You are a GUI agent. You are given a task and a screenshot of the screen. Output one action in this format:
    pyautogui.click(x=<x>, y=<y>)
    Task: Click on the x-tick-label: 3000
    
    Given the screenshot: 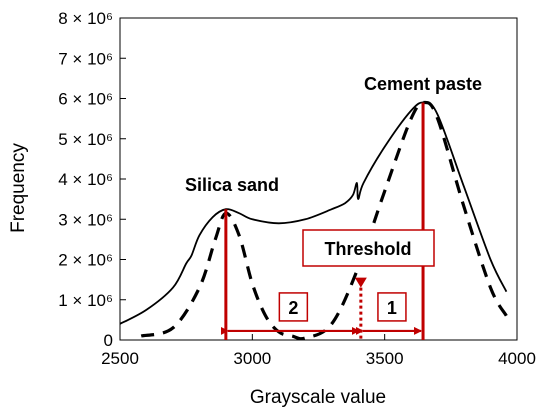 What is the action you would take?
    pyautogui.click(x=252, y=358)
    